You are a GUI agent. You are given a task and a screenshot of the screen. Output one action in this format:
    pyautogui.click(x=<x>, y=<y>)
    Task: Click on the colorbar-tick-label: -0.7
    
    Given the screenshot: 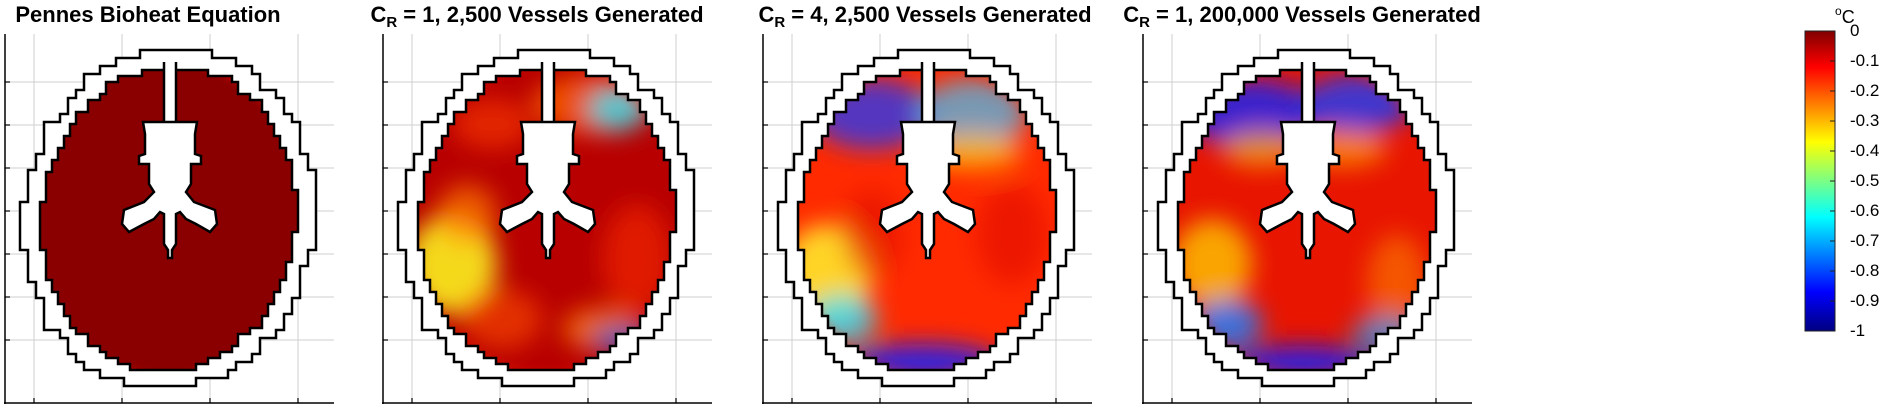 What is the action you would take?
    pyautogui.click(x=1865, y=240)
    